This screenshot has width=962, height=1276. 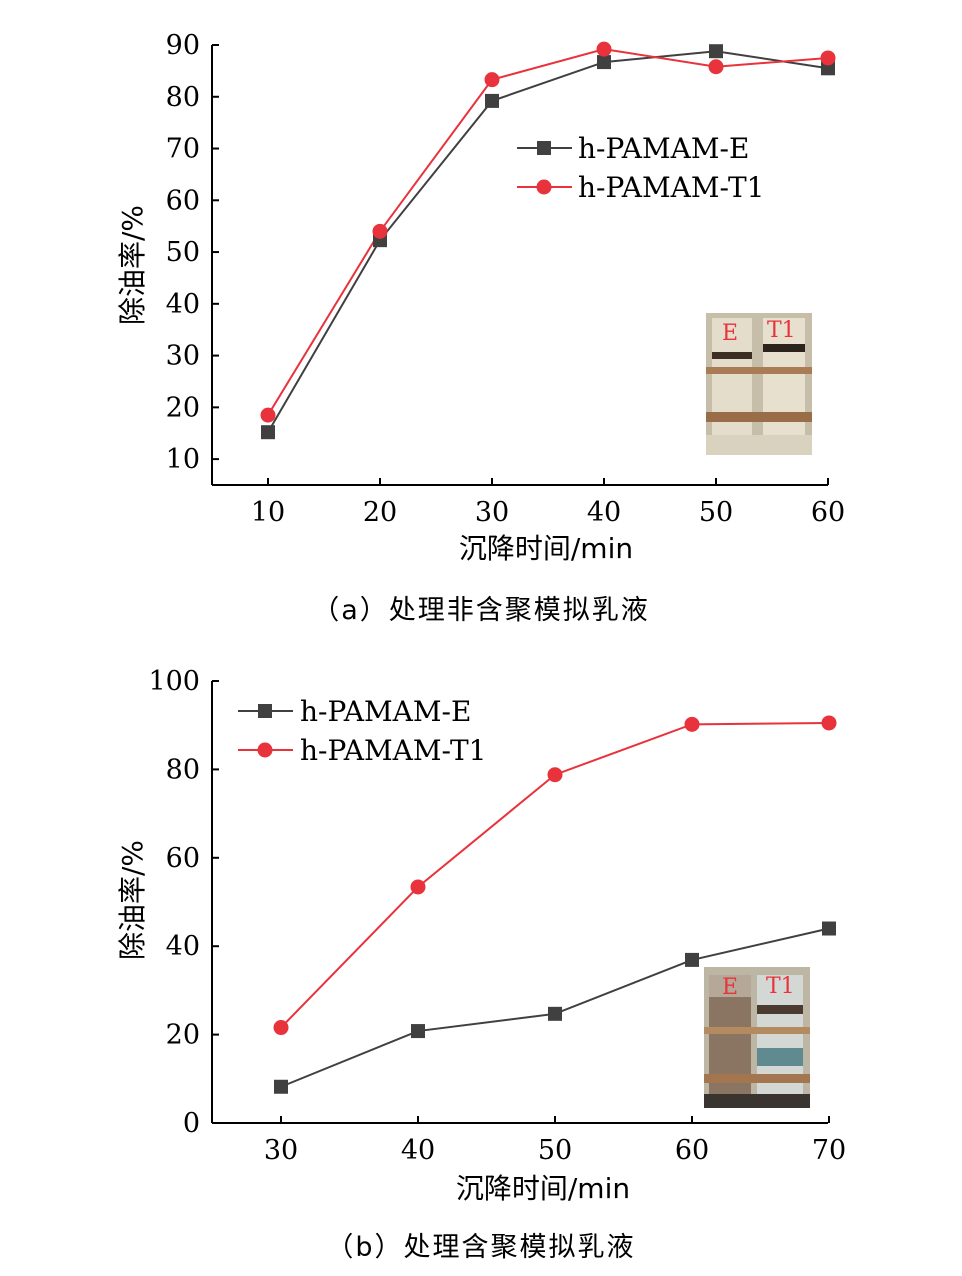 What do you see at coordinates (183, 459) in the screenshot?
I see `y-tick-label: 10` at bounding box center [183, 459].